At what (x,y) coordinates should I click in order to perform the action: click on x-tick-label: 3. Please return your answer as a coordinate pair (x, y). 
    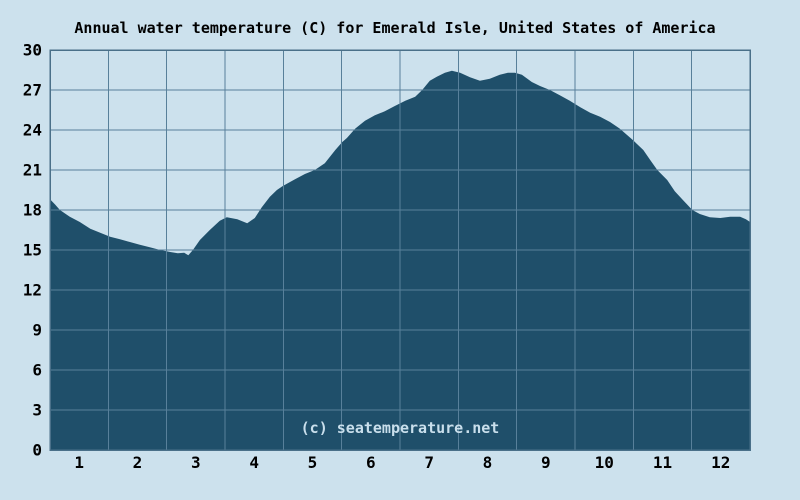
    Looking at the image, I should click on (196, 462).